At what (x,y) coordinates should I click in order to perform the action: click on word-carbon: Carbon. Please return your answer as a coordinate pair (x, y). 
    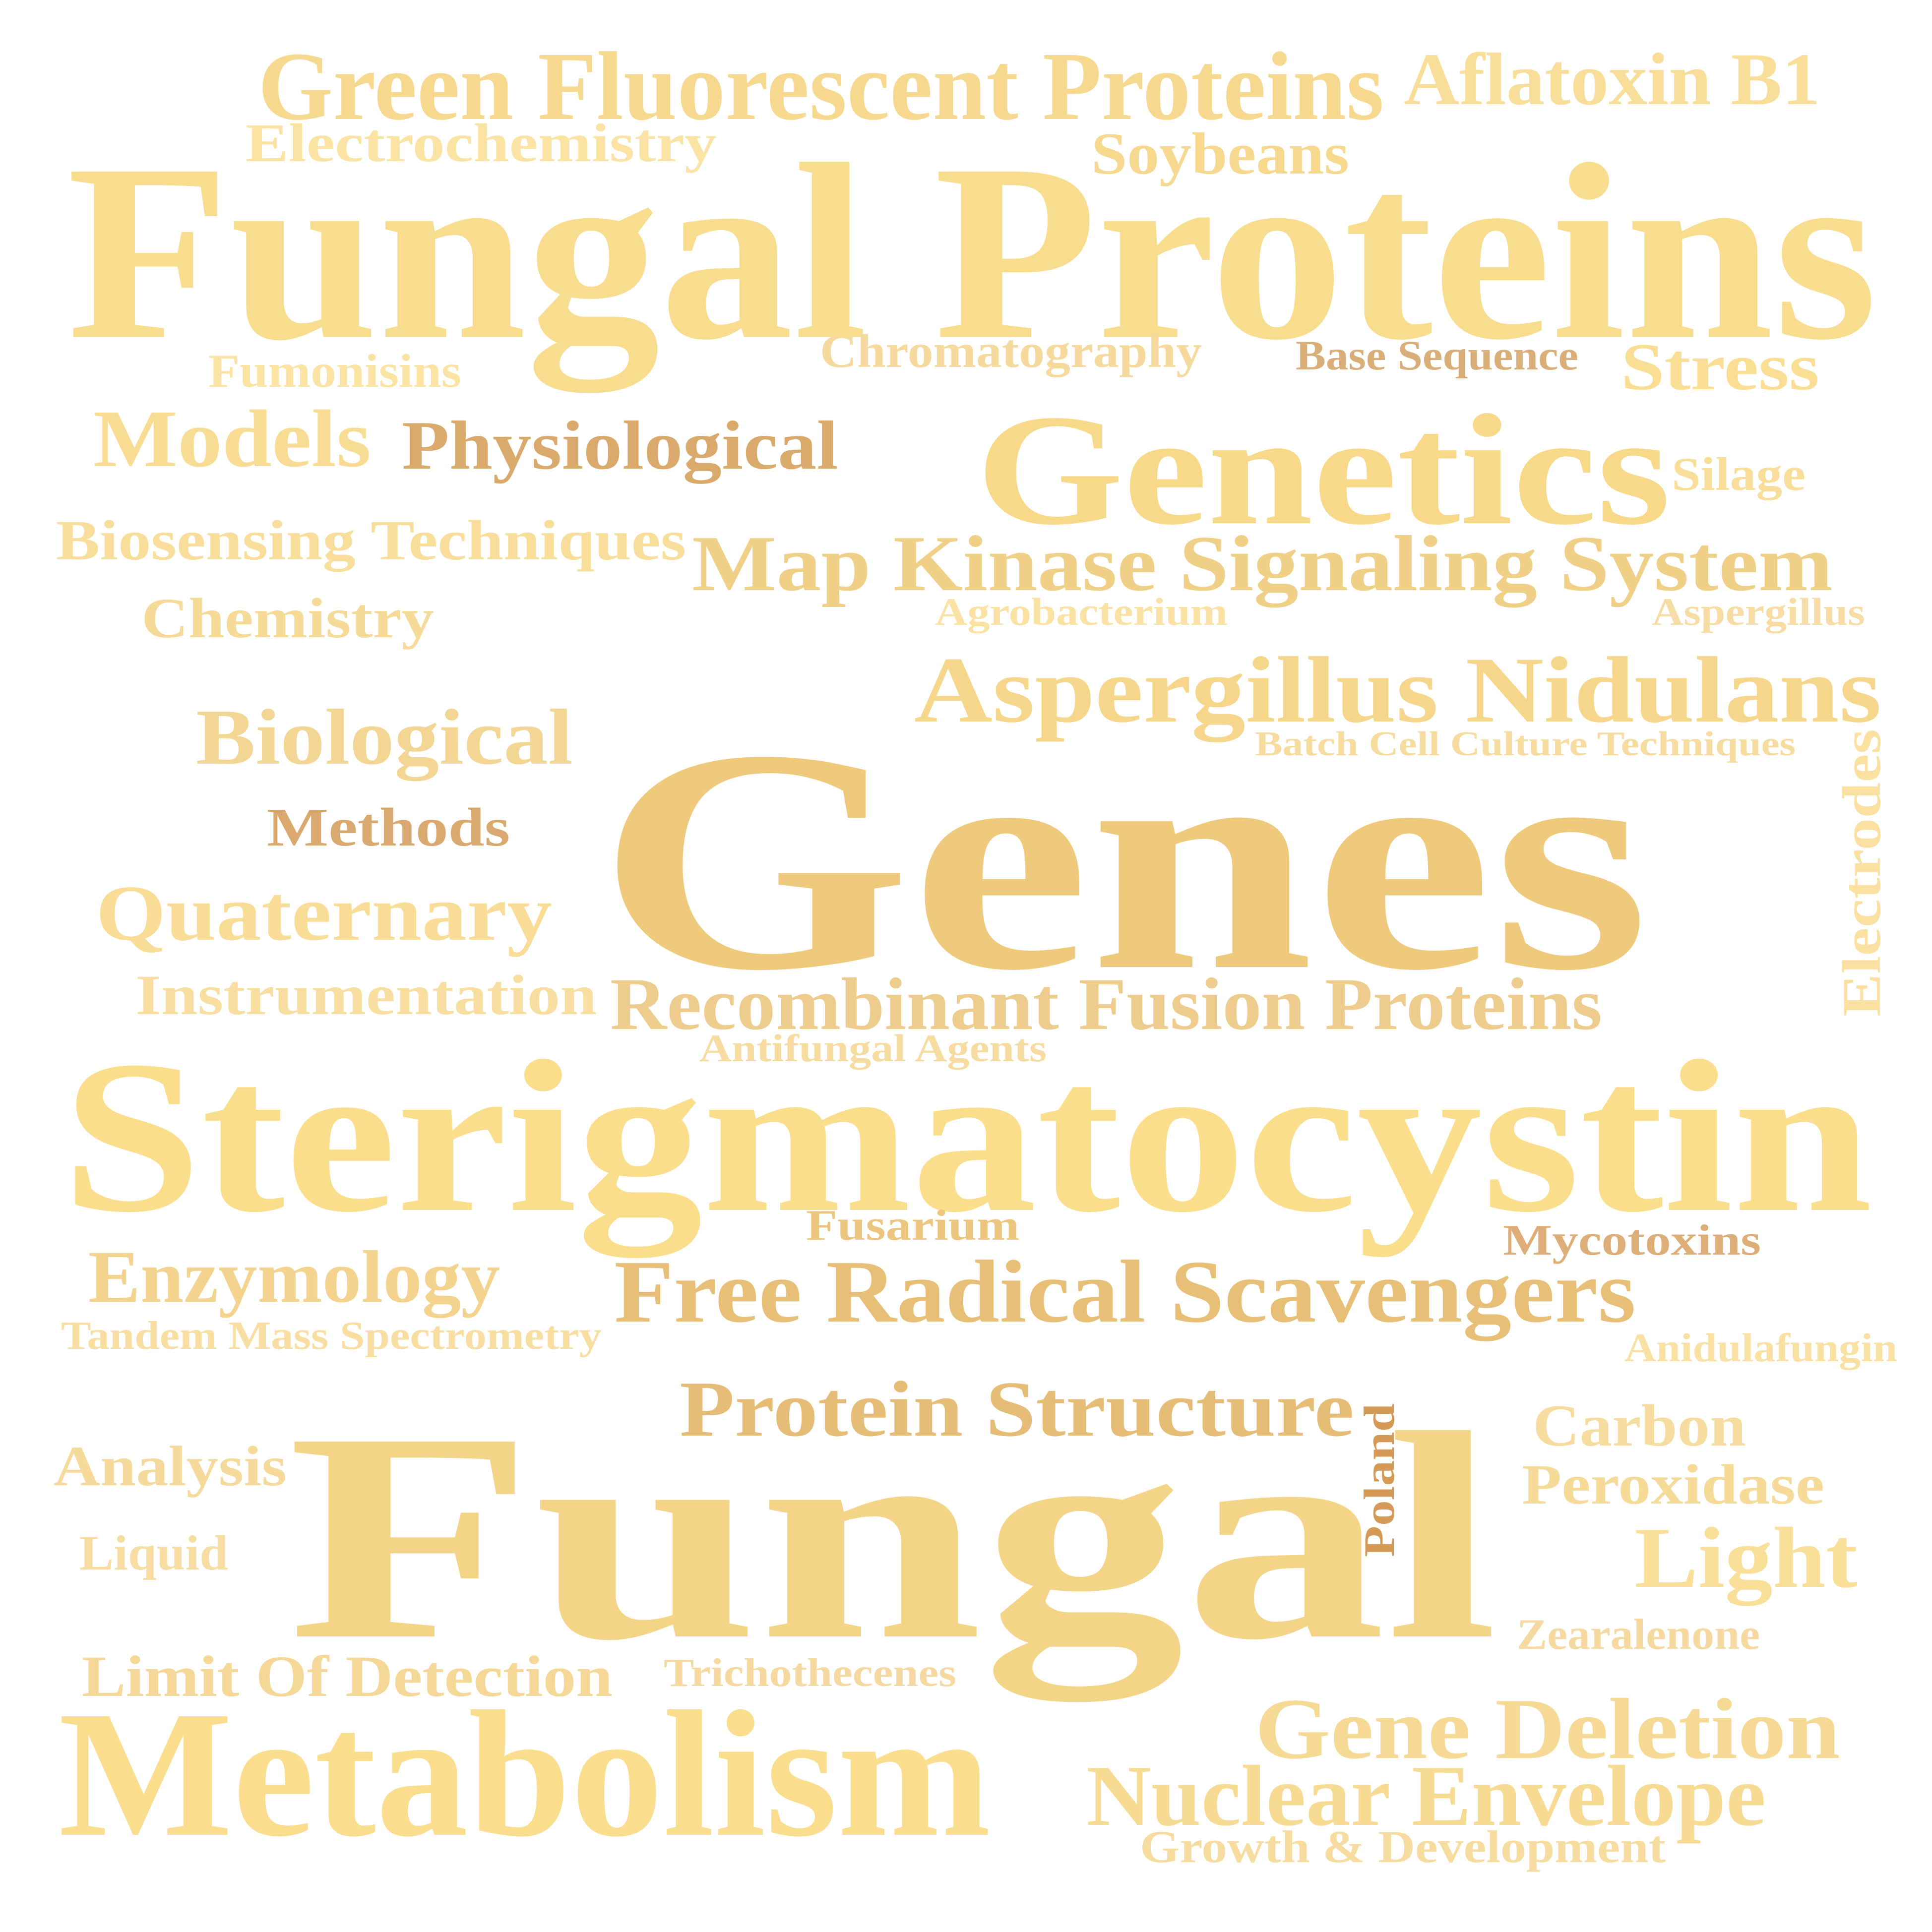
    Looking at the image, I should click on (1640, 1425).